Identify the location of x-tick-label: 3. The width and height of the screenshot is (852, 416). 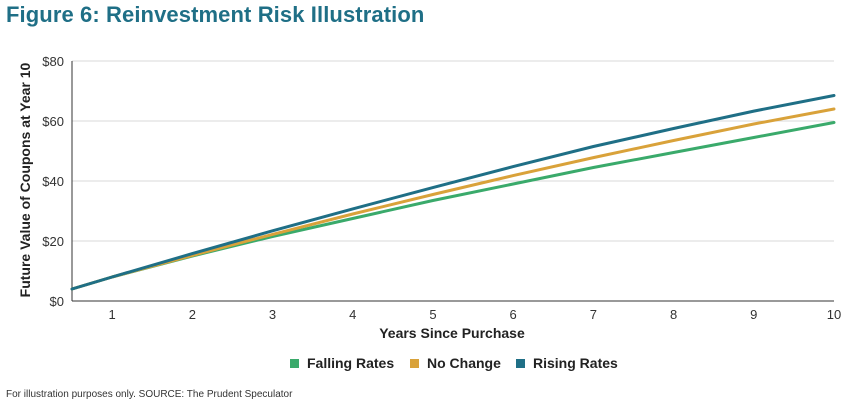
(272, 314).